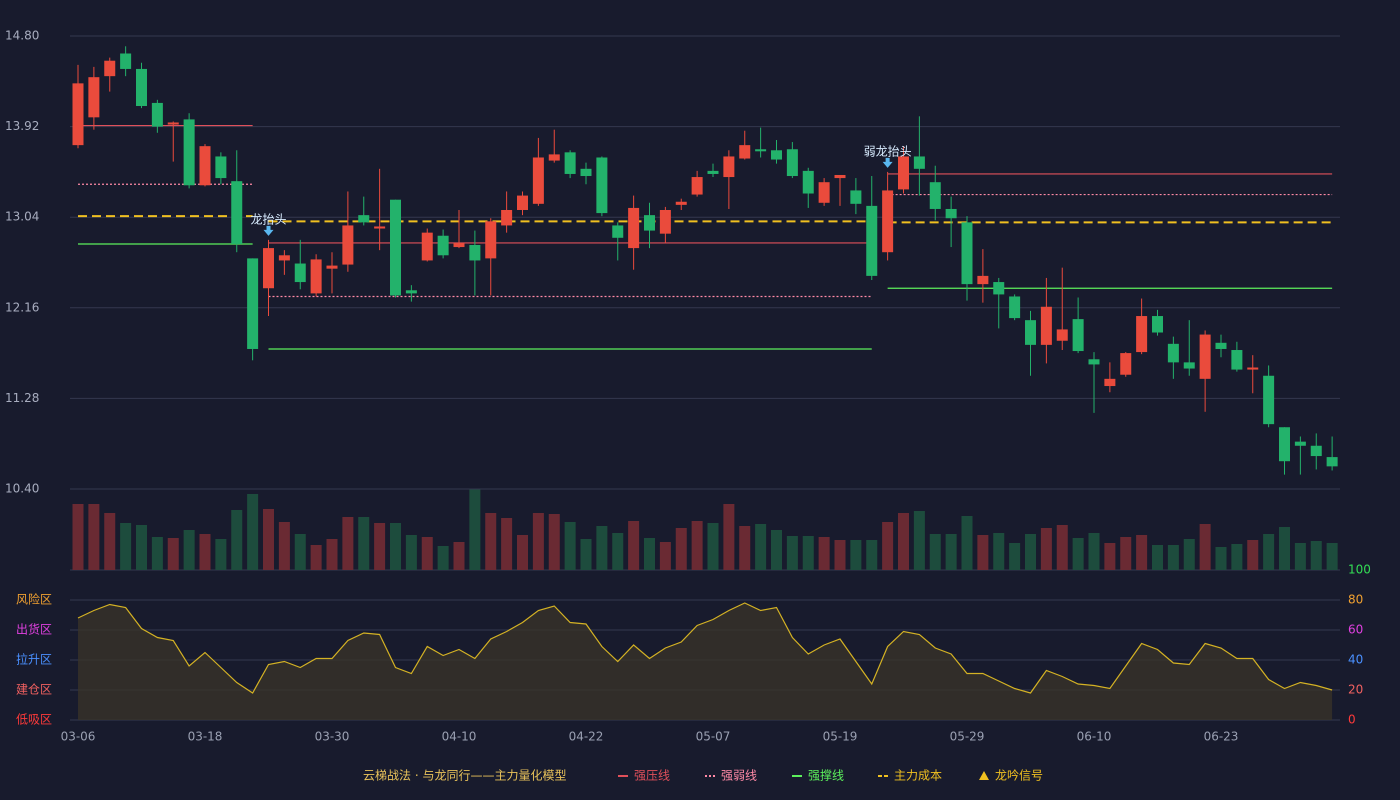 This screenshot has width=1400, height=800. Describe the element at coordinates (918, 776) in the screenshot. I see `legend-label: 主力成本` at that location.